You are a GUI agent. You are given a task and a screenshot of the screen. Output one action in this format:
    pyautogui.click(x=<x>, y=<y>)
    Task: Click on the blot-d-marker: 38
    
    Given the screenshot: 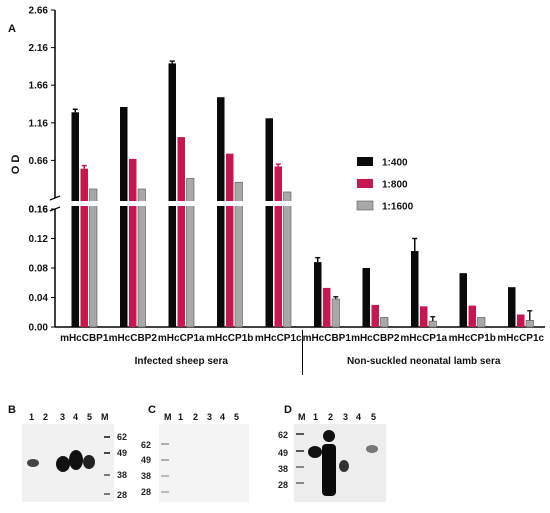 What is the action you would take?
    pyautogui.click(x=283, y=469)
    